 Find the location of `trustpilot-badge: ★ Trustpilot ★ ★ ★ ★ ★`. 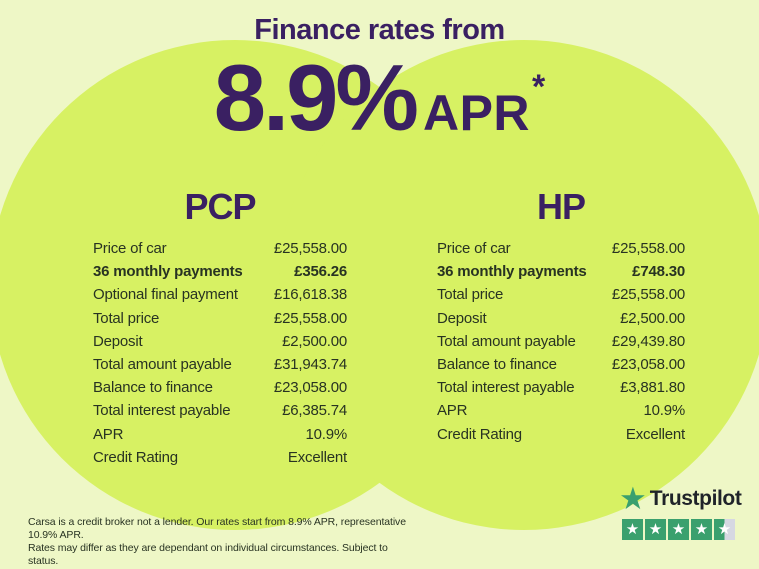

trustpilot-badge: ★ Trustpilot ★ ★ ★ ★ ★ is located at coordinates (680, 510).